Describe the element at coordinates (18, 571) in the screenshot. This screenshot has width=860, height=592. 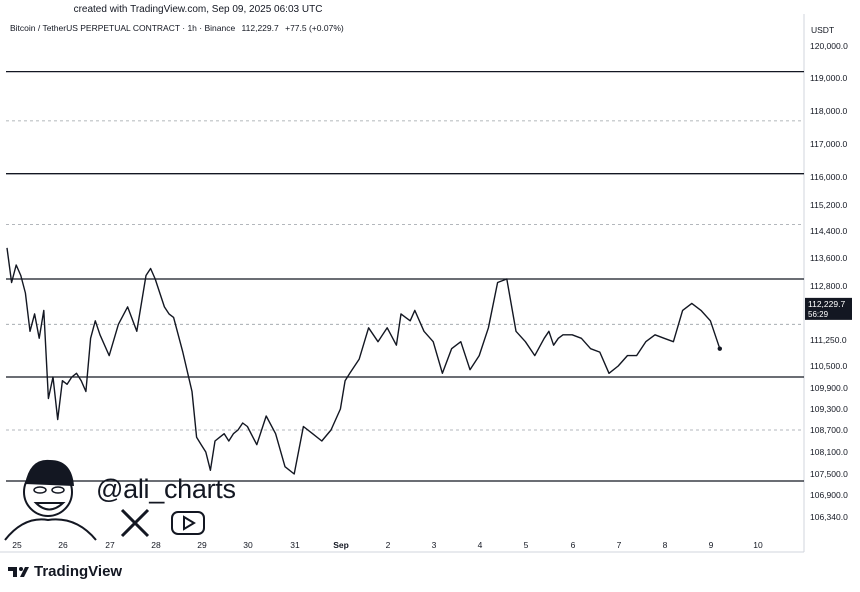
I see `tradingview-mark-icon` at that location.